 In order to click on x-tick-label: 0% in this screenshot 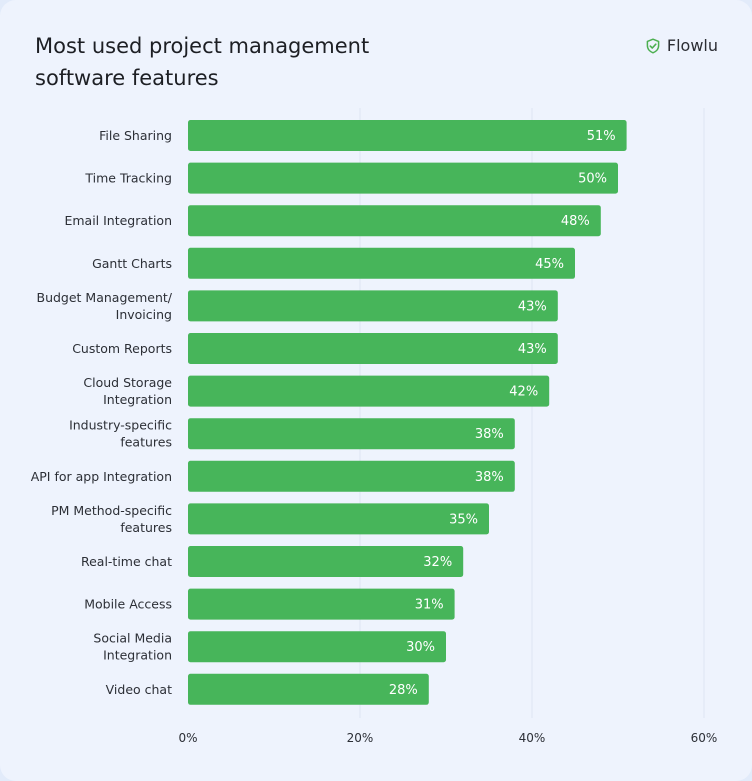, I will do `click(187, 738)`.